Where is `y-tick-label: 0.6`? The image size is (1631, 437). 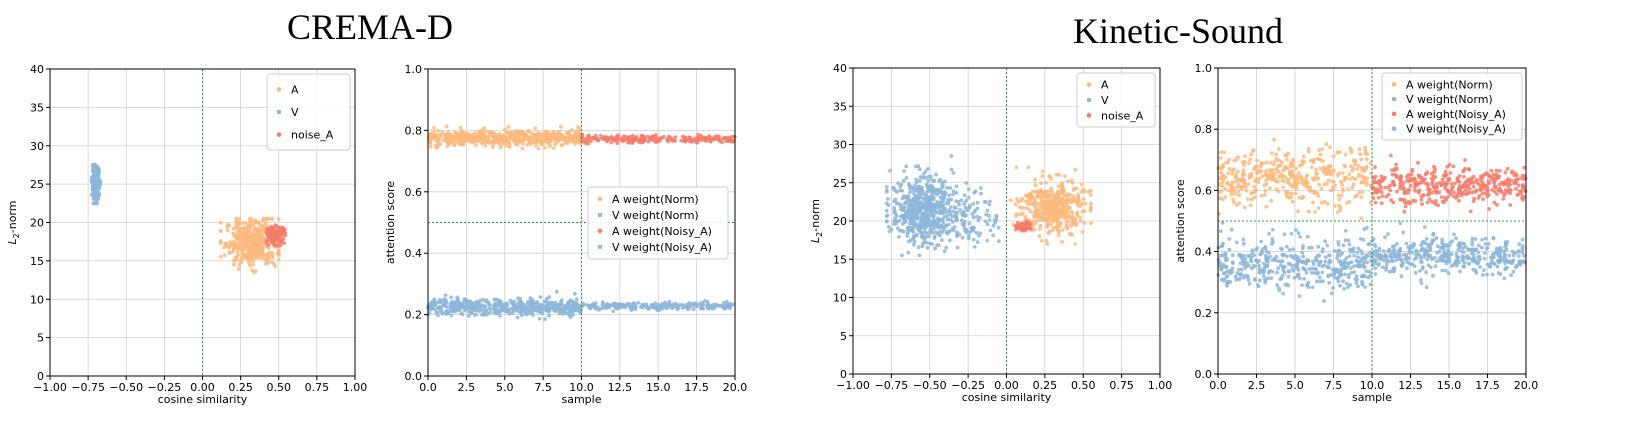 y-tick-label: 0.6 is located at coordinates (414, 192).